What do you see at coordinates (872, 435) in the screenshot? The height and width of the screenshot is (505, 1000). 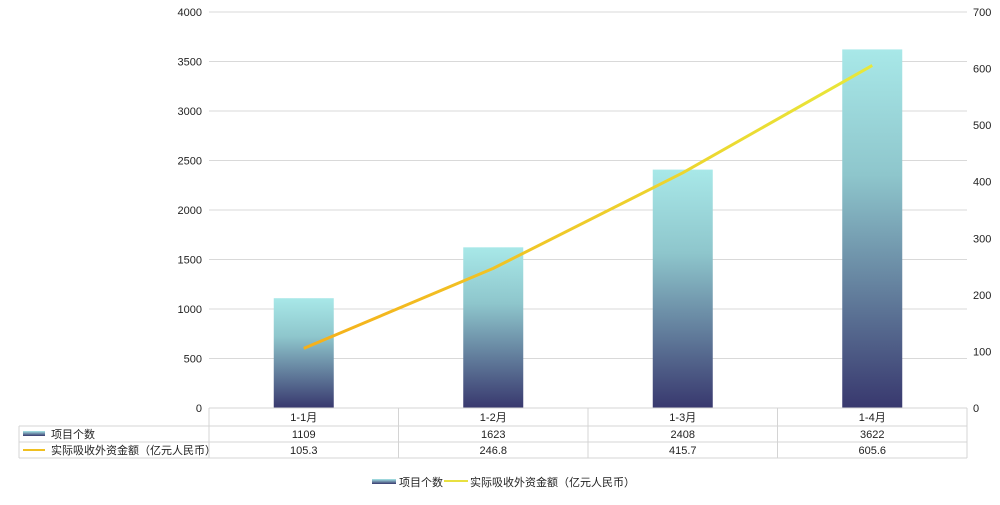 I see `table-cell: 3622` at bounding box center [872, 435].